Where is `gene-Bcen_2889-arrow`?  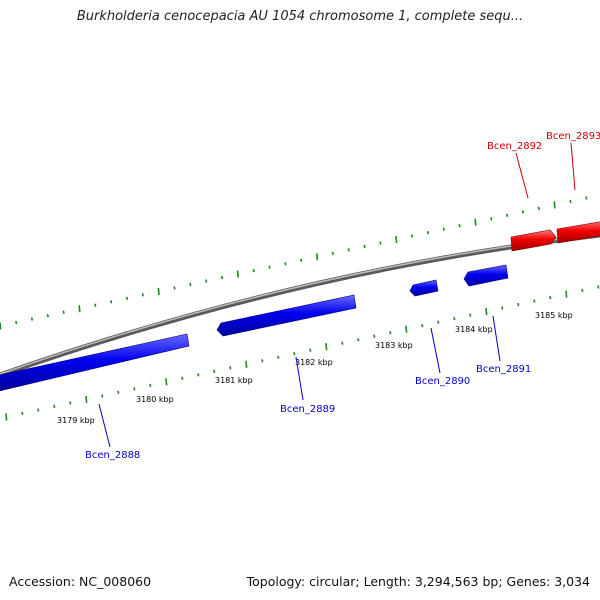 gene-Bcen_2889-arrow is located at coordinates (286, 315).